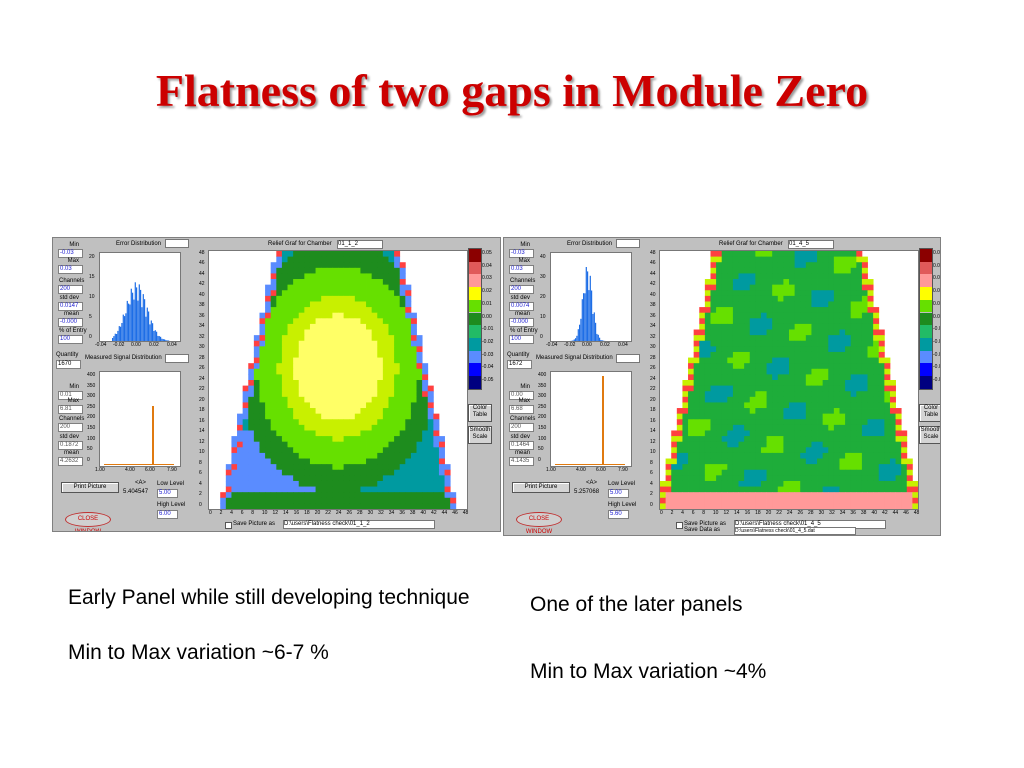 Image resolution: width=1024 pixels, height=768 pixels. I want to click on relief-x-tick: 8, so click(704, 513).